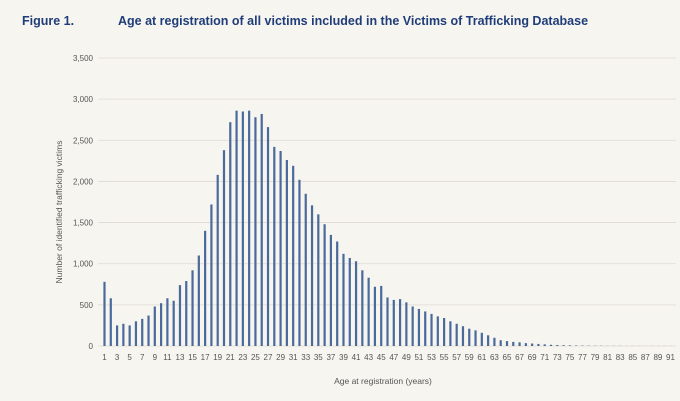  I want to click on x-tick-label: 51, so click(418, 357).